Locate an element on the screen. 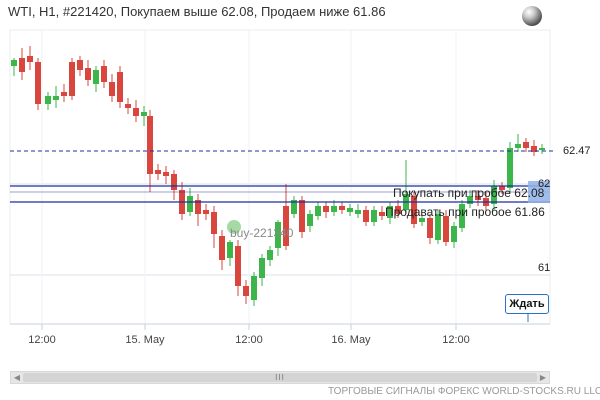 This screenshot has width=600, height=400. scroll-thumb: III is located at coordinates (280, 377).